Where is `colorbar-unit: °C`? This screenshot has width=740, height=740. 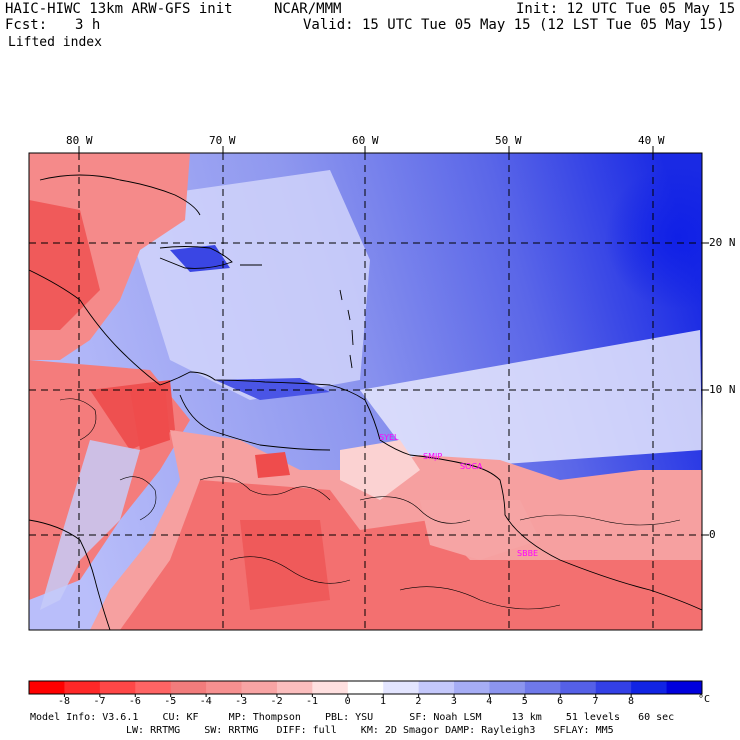 colorbar-unit: °C is located at coordinates (704, 699).